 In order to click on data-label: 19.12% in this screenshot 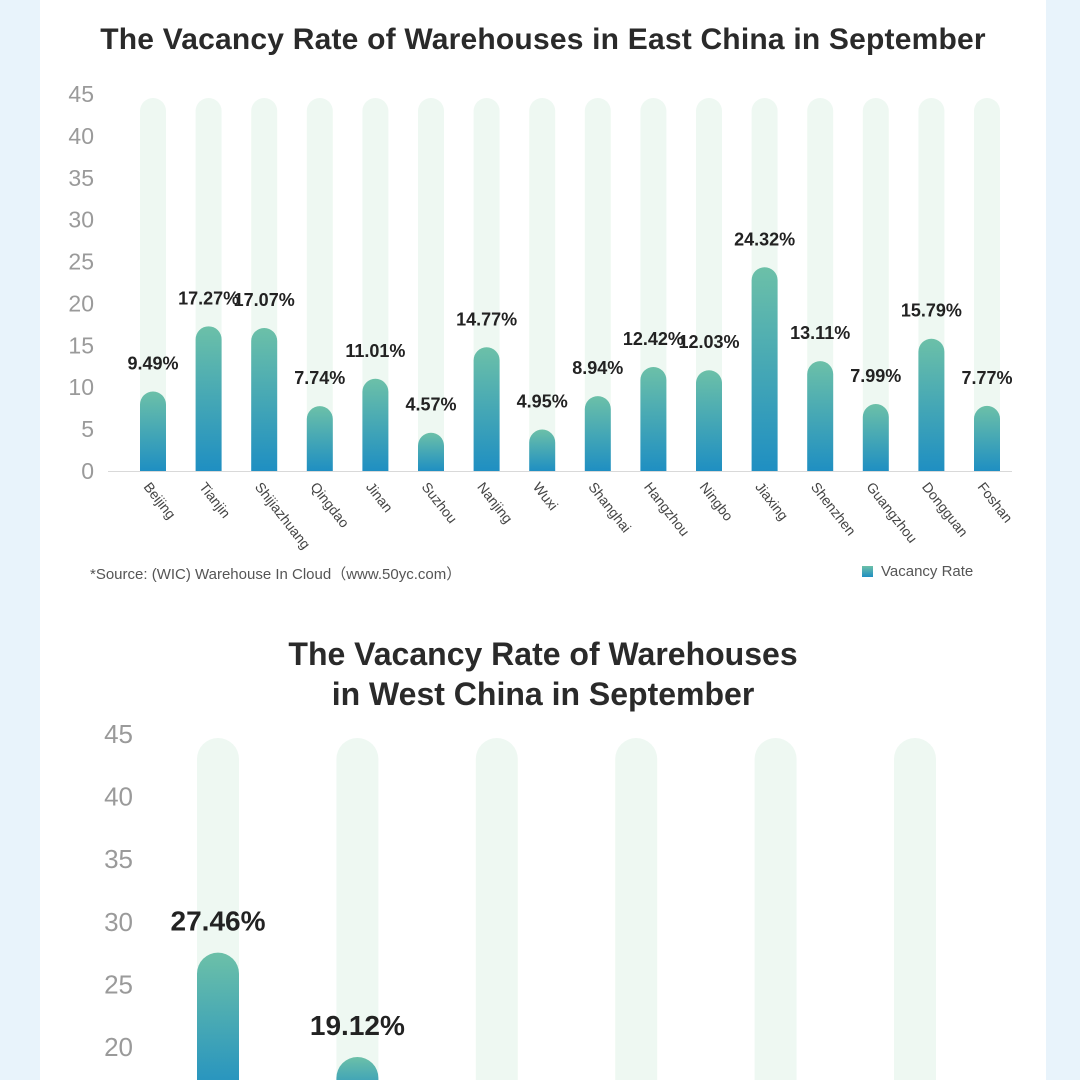, I will do `click(357, 1025)`.